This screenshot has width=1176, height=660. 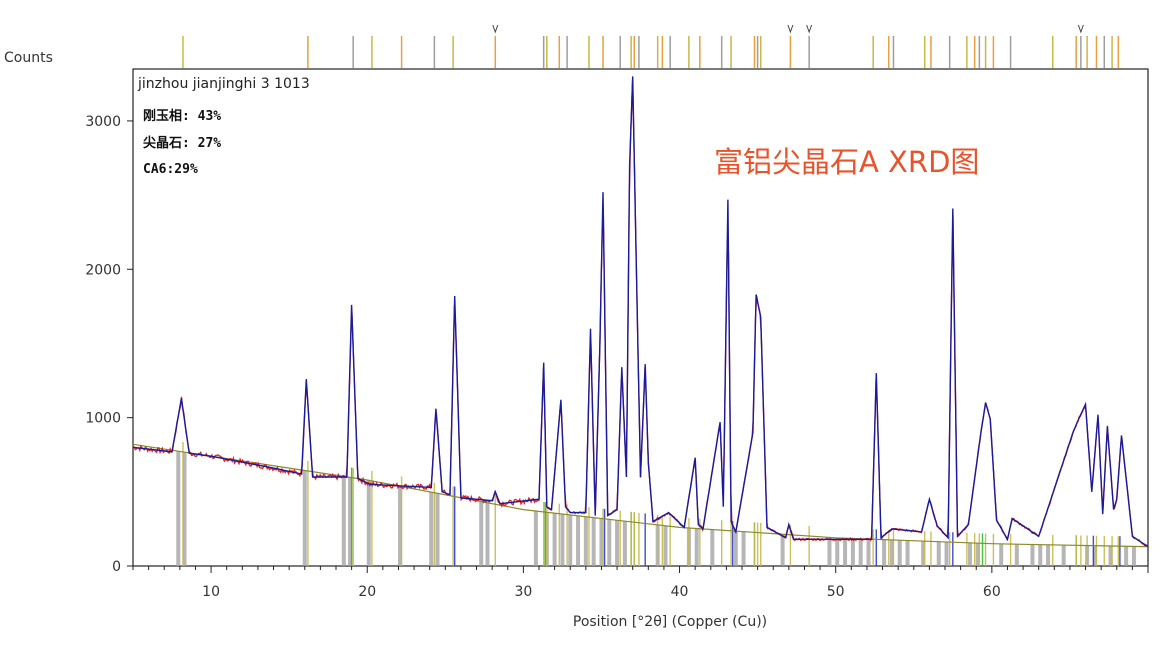 What do you see at coordinates (367, 592) in the screenshot?
I see `x-tick-label: 20` at bounding box center [367, 592].